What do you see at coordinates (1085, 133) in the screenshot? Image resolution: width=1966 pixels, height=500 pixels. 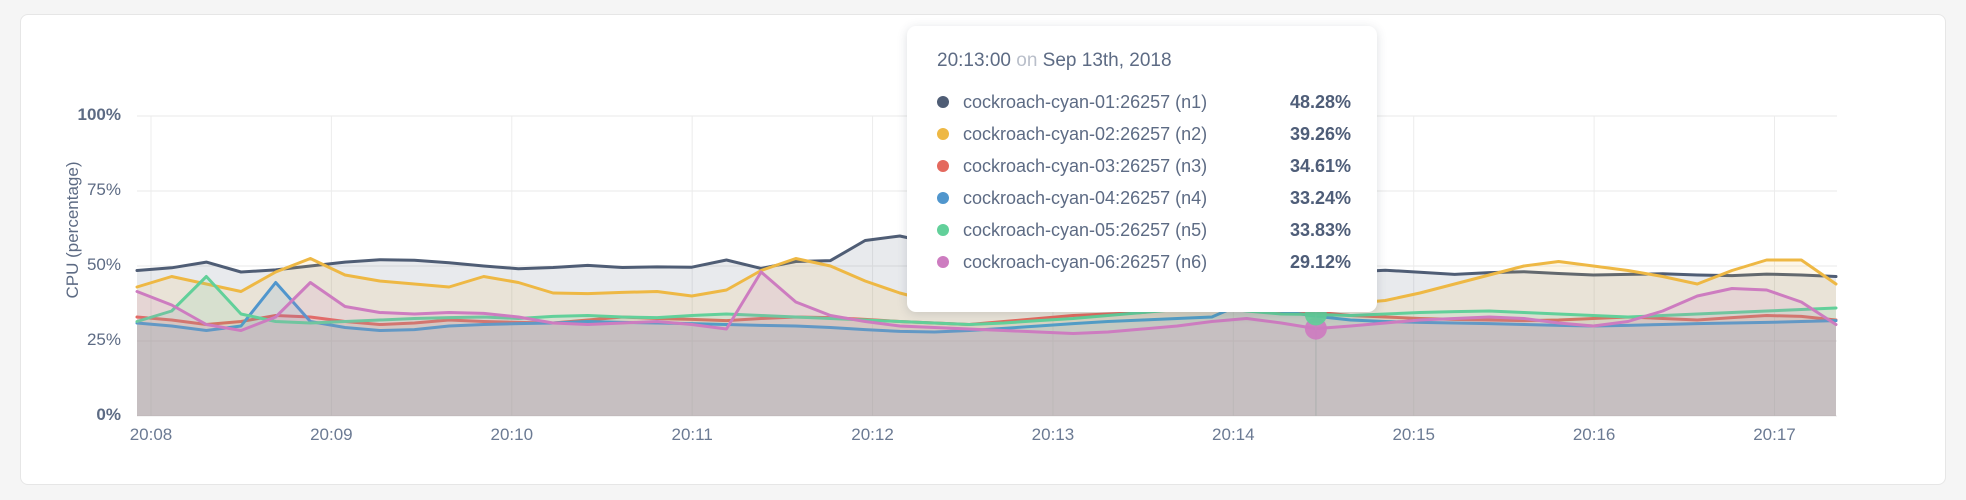 I see `tooltip-series-name: cockroach-cyan-02:26257 (n2)` at bounding box center [1085, 133].